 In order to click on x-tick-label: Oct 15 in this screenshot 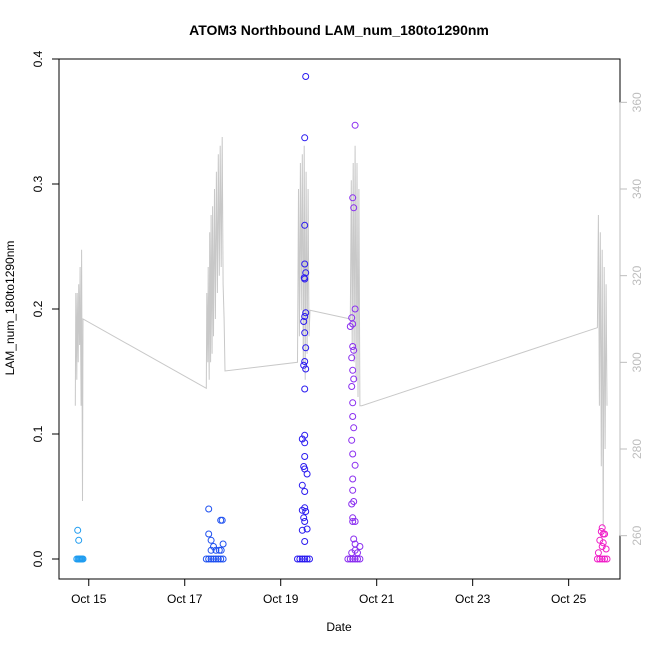, I will do `click(89, 599)`.